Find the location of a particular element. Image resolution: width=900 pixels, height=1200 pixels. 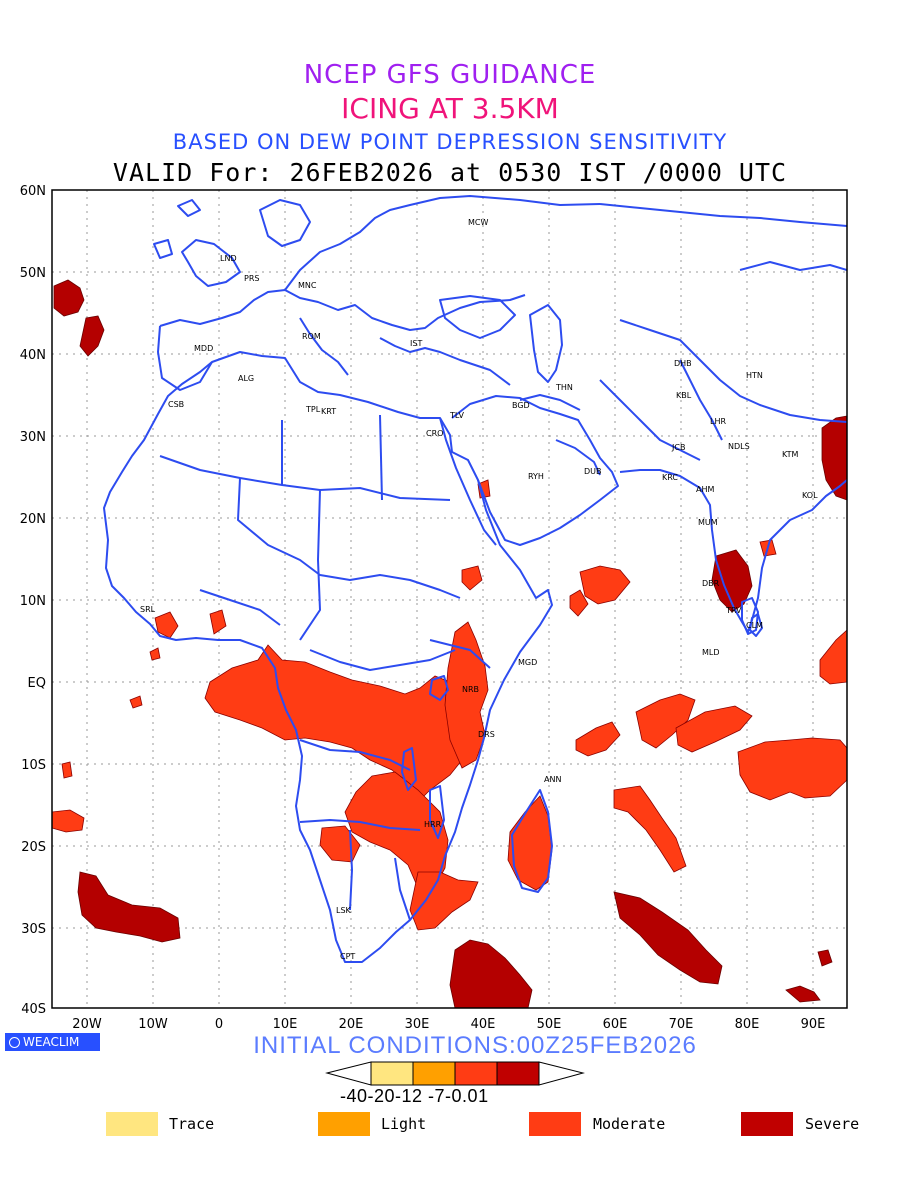

title-line-1: NCEP GFS GUIDANCE is located at coordinates (450, 75).